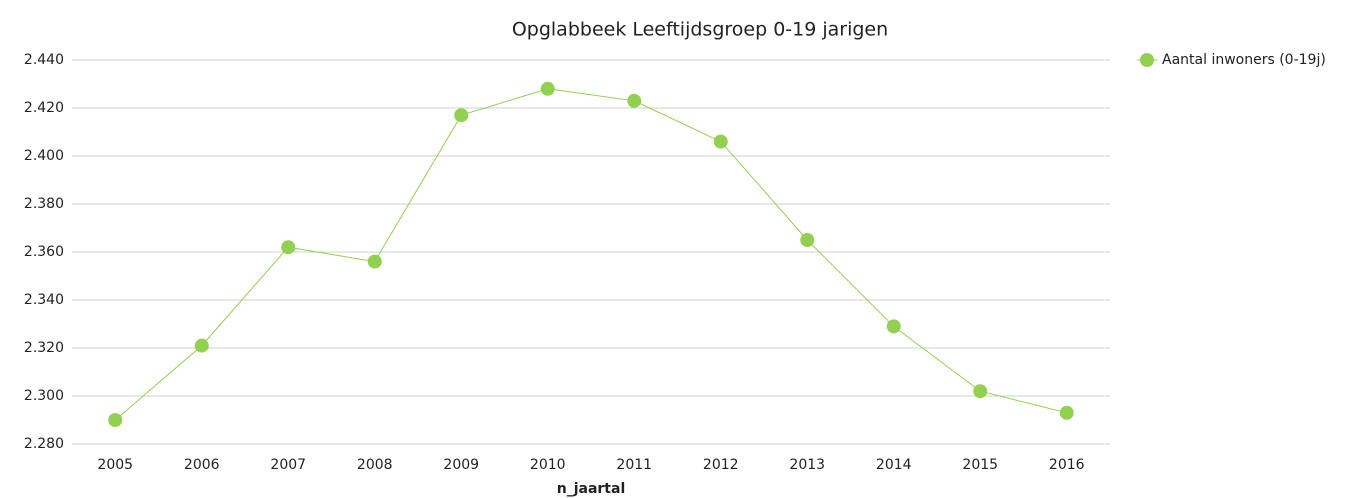 This screenshot has width=1349, height=498. Describe the element at coordinates (700, 30) in the screenshot. I see `chart-title: Opglabbeek Leeftijdsgroep 0-19 jarigen` at that location.